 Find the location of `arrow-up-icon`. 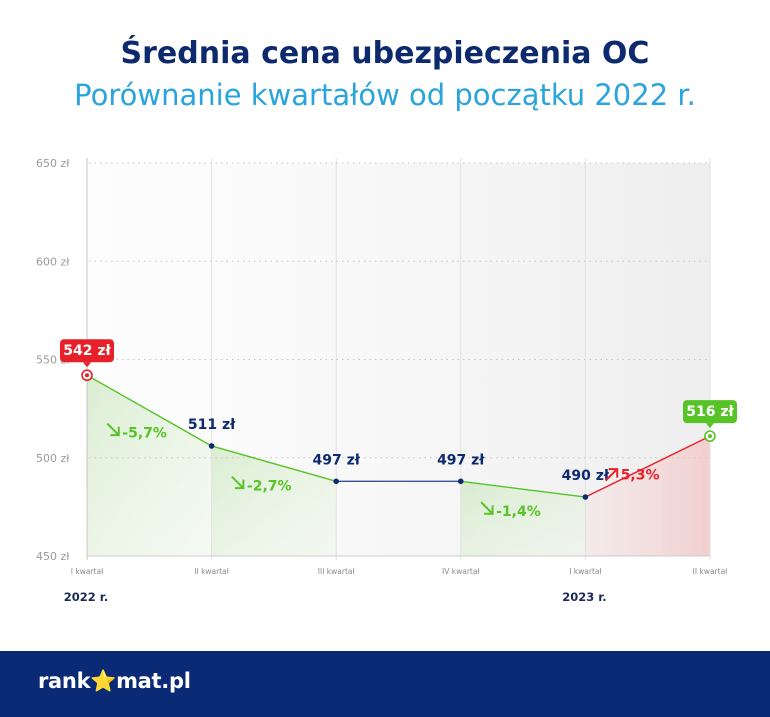

arrow-up-icon is located at coordinates (611, 475).